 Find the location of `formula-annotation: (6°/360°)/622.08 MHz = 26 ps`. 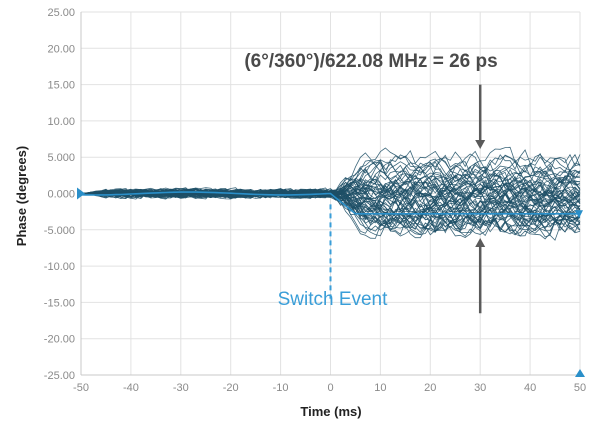

formula-annotation: (6°/360°)/622.08 MHz = 26 ps is located at coordinates (370, 61).